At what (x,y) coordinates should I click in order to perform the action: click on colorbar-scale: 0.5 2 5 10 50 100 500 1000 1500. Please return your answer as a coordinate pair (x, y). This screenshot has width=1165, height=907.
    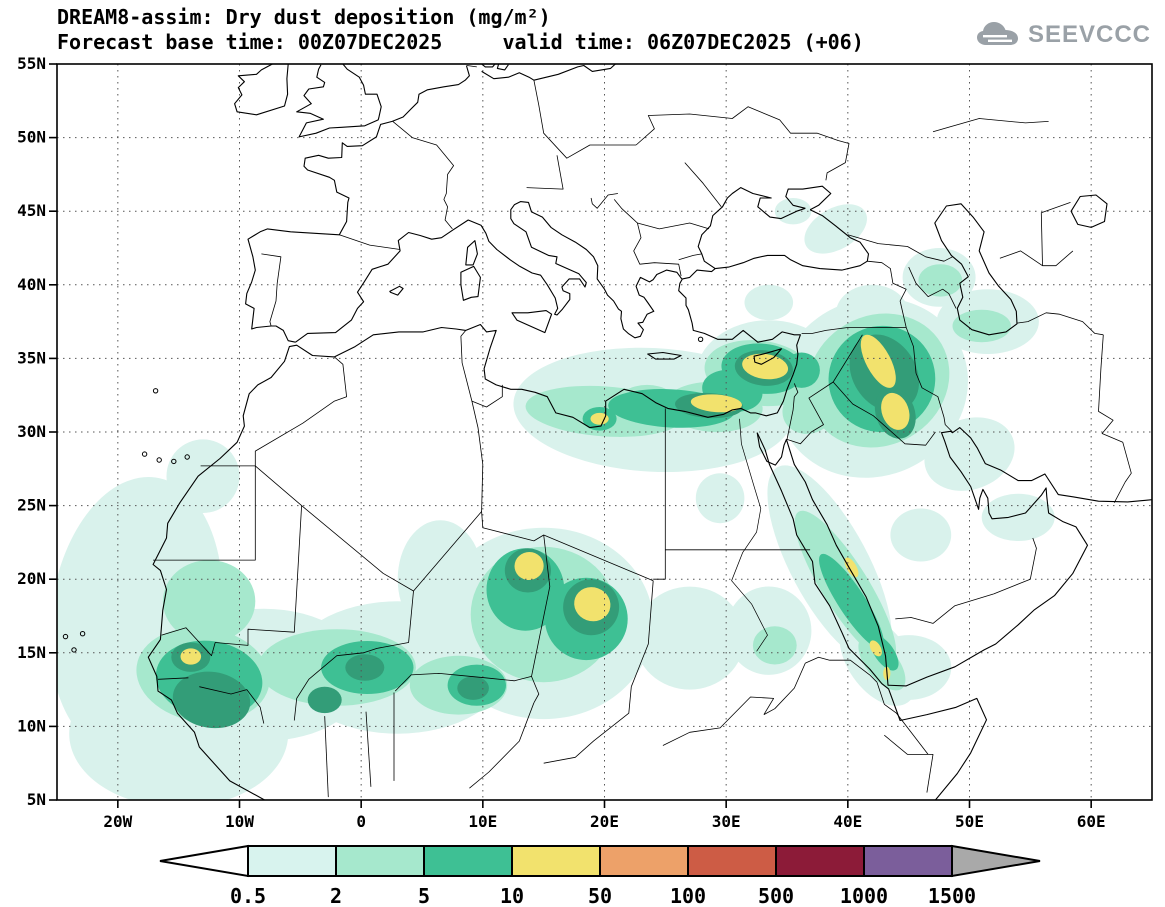
    Looking at the image, I should click on (600, 875).